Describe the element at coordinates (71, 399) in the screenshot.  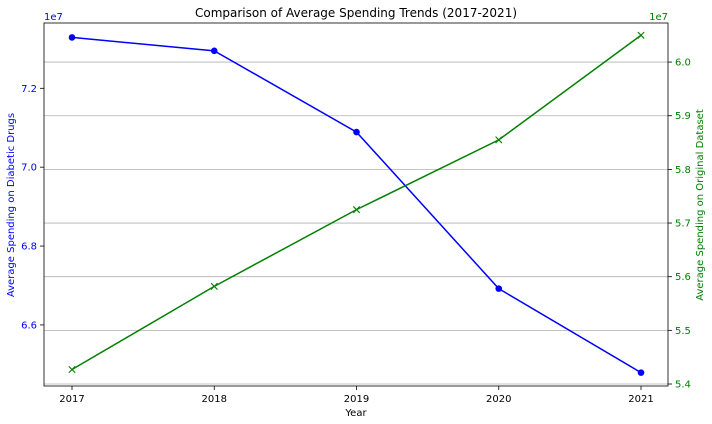
I see `x-tick-label-2017: 2017` at that location.